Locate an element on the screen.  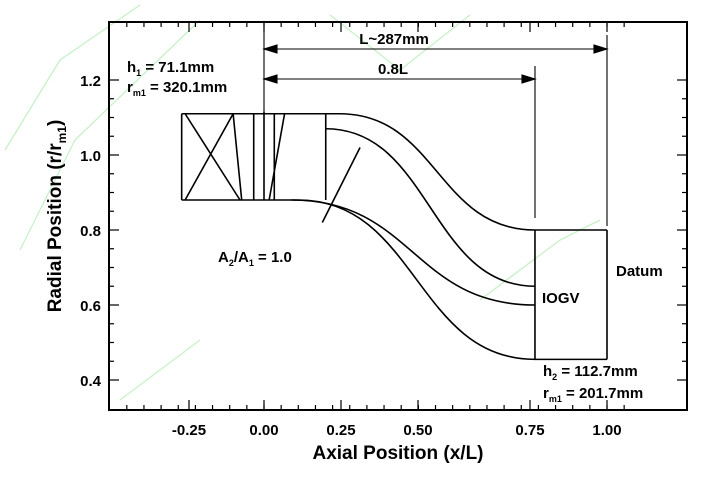
datum-label: Datum is located at coordinates (639, 271).